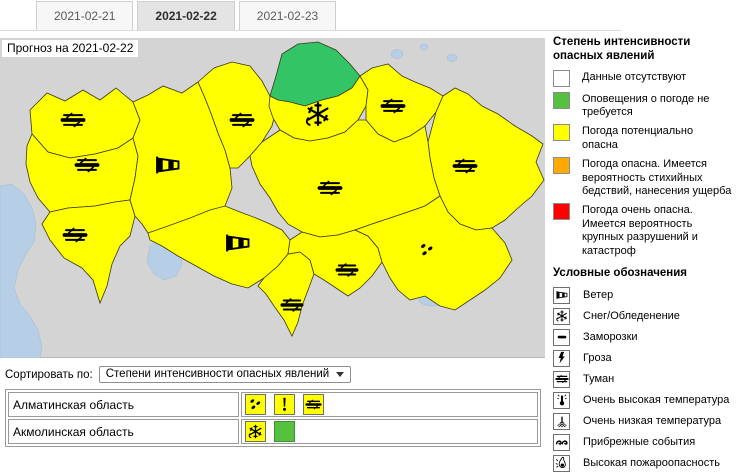 Image resolution: width=740 pixels, height=476 pixels. Describe the element at coordinates (561, 295) in the screenshot. I see `wind-icon` at that location.